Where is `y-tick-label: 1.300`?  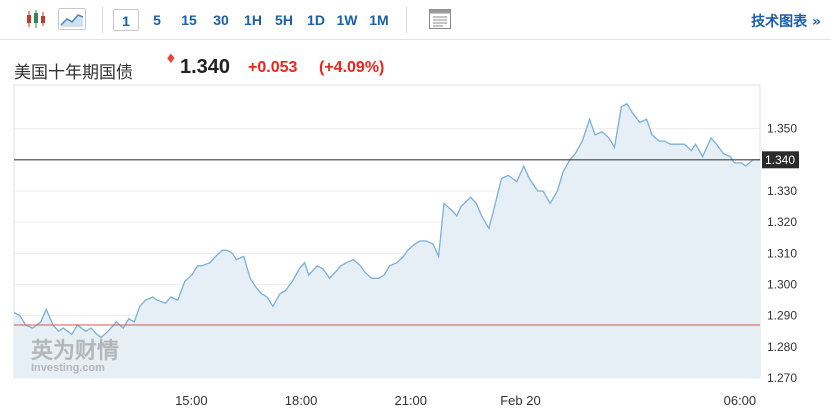 y-tick-label: 1.300 is located at coordinates (782, 284).